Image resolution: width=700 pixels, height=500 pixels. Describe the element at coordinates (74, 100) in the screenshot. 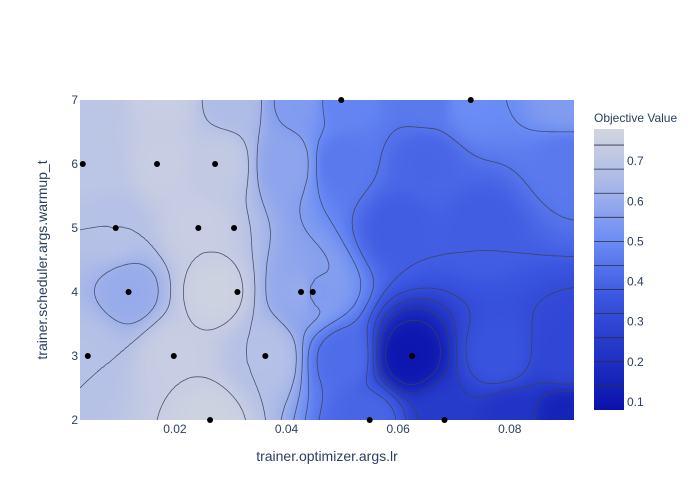

I see `y-tick-label: 7` at that location.